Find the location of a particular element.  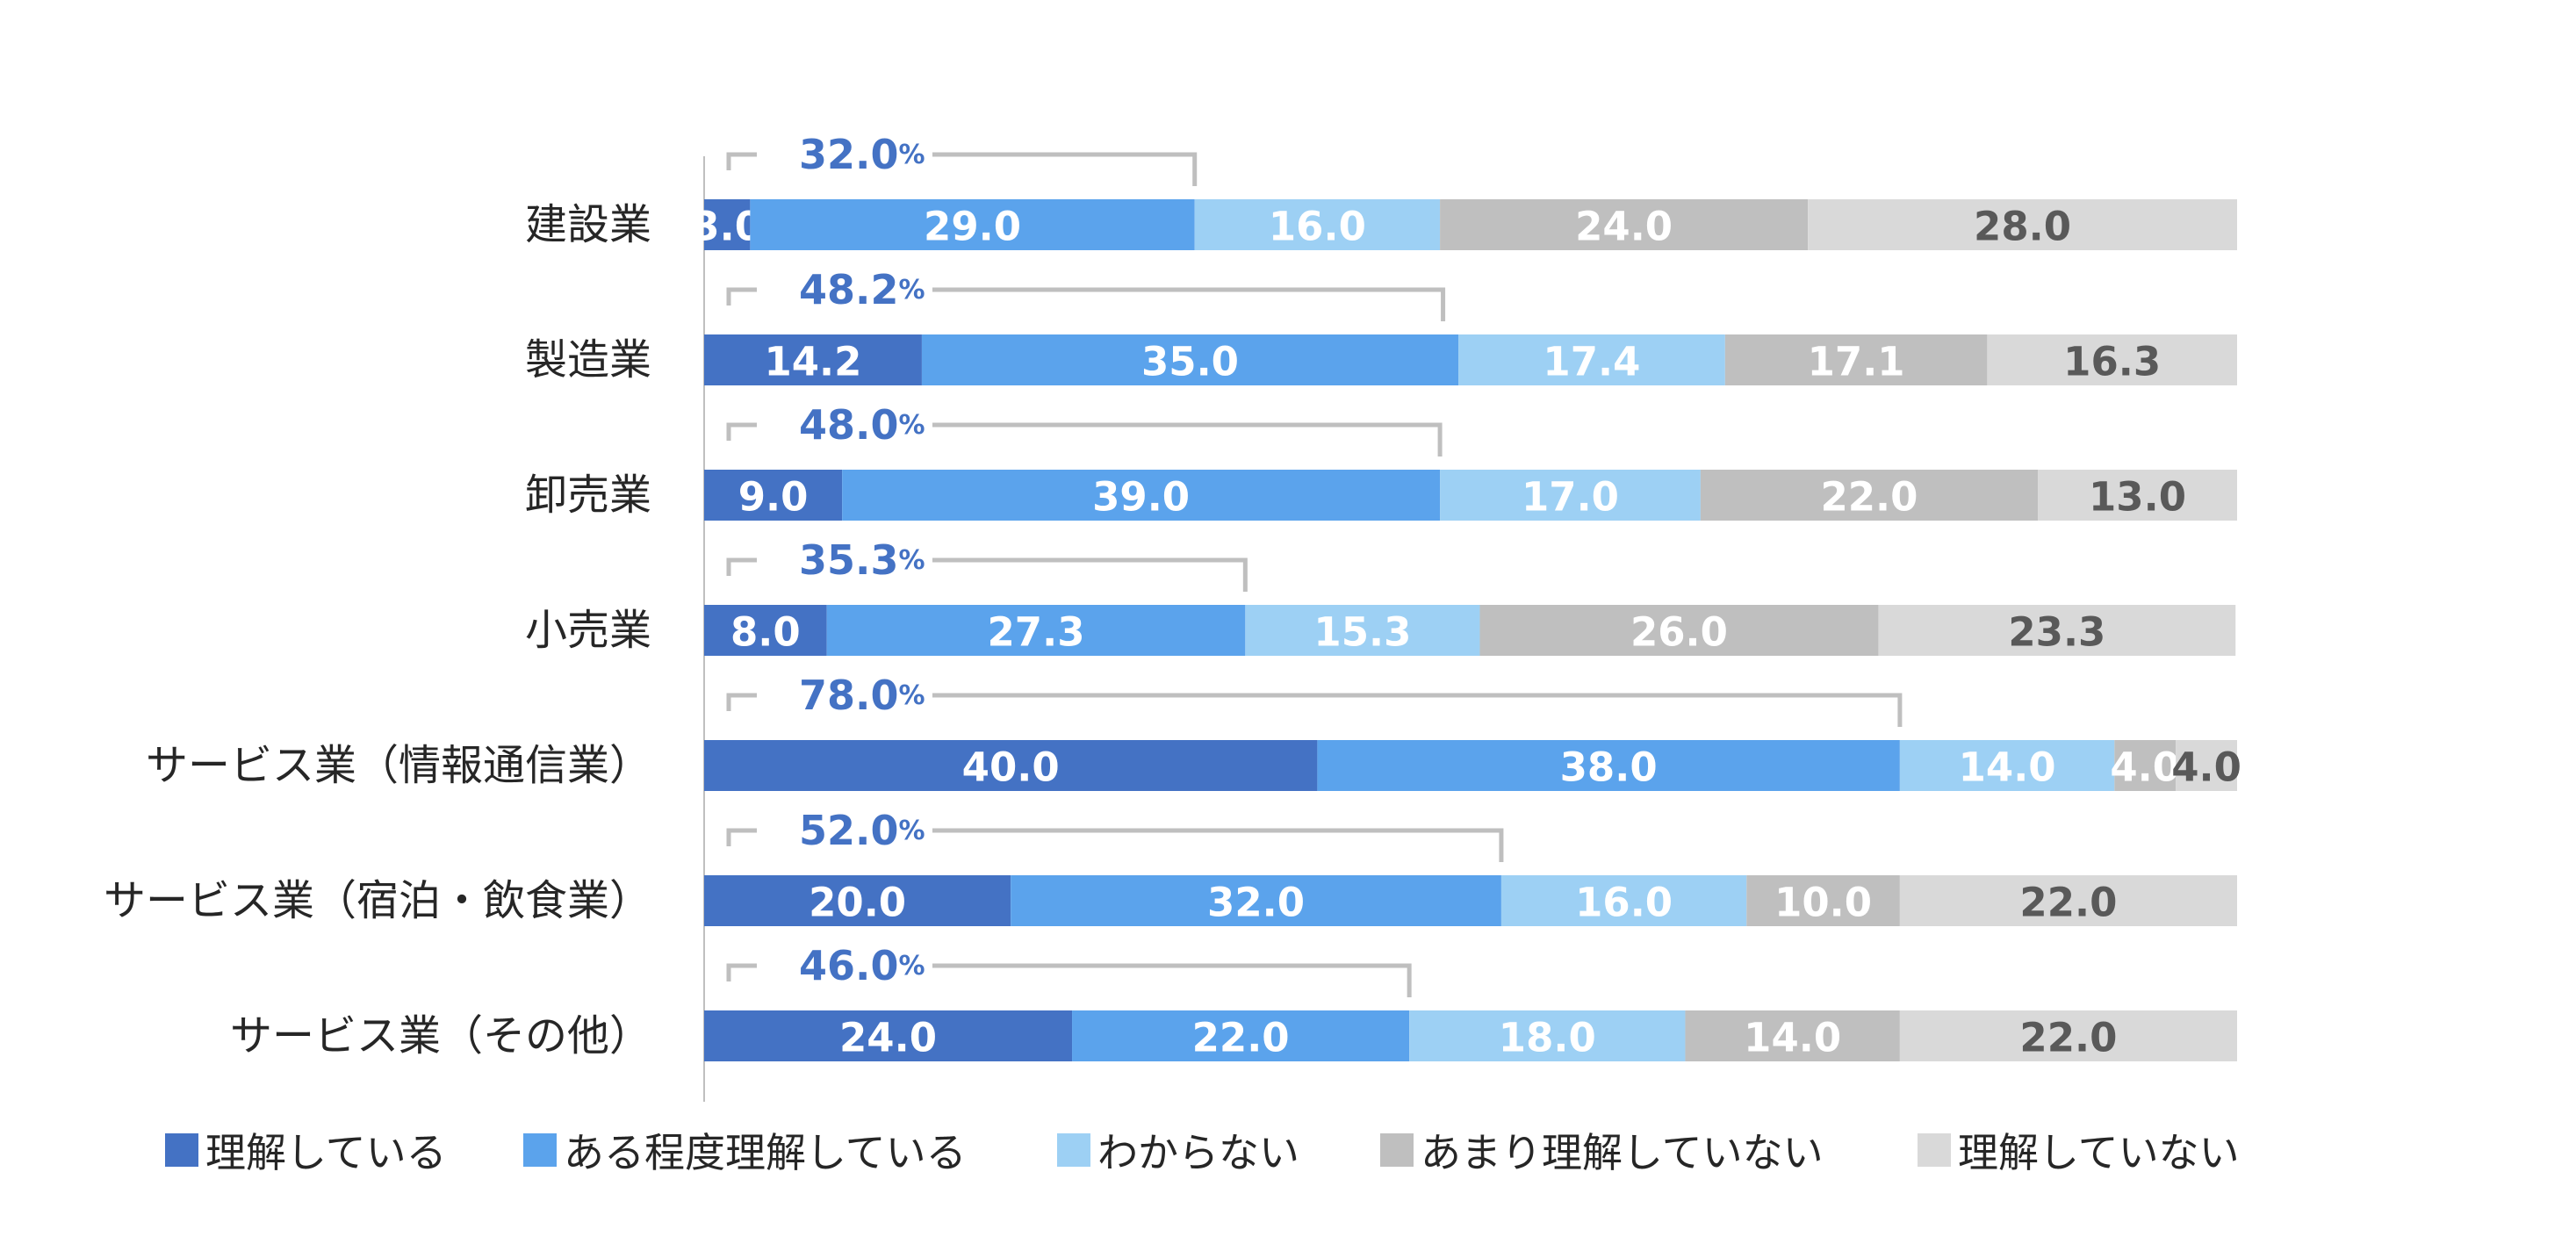

data-label: 14.0 is located at coordinates (1792, 1038).